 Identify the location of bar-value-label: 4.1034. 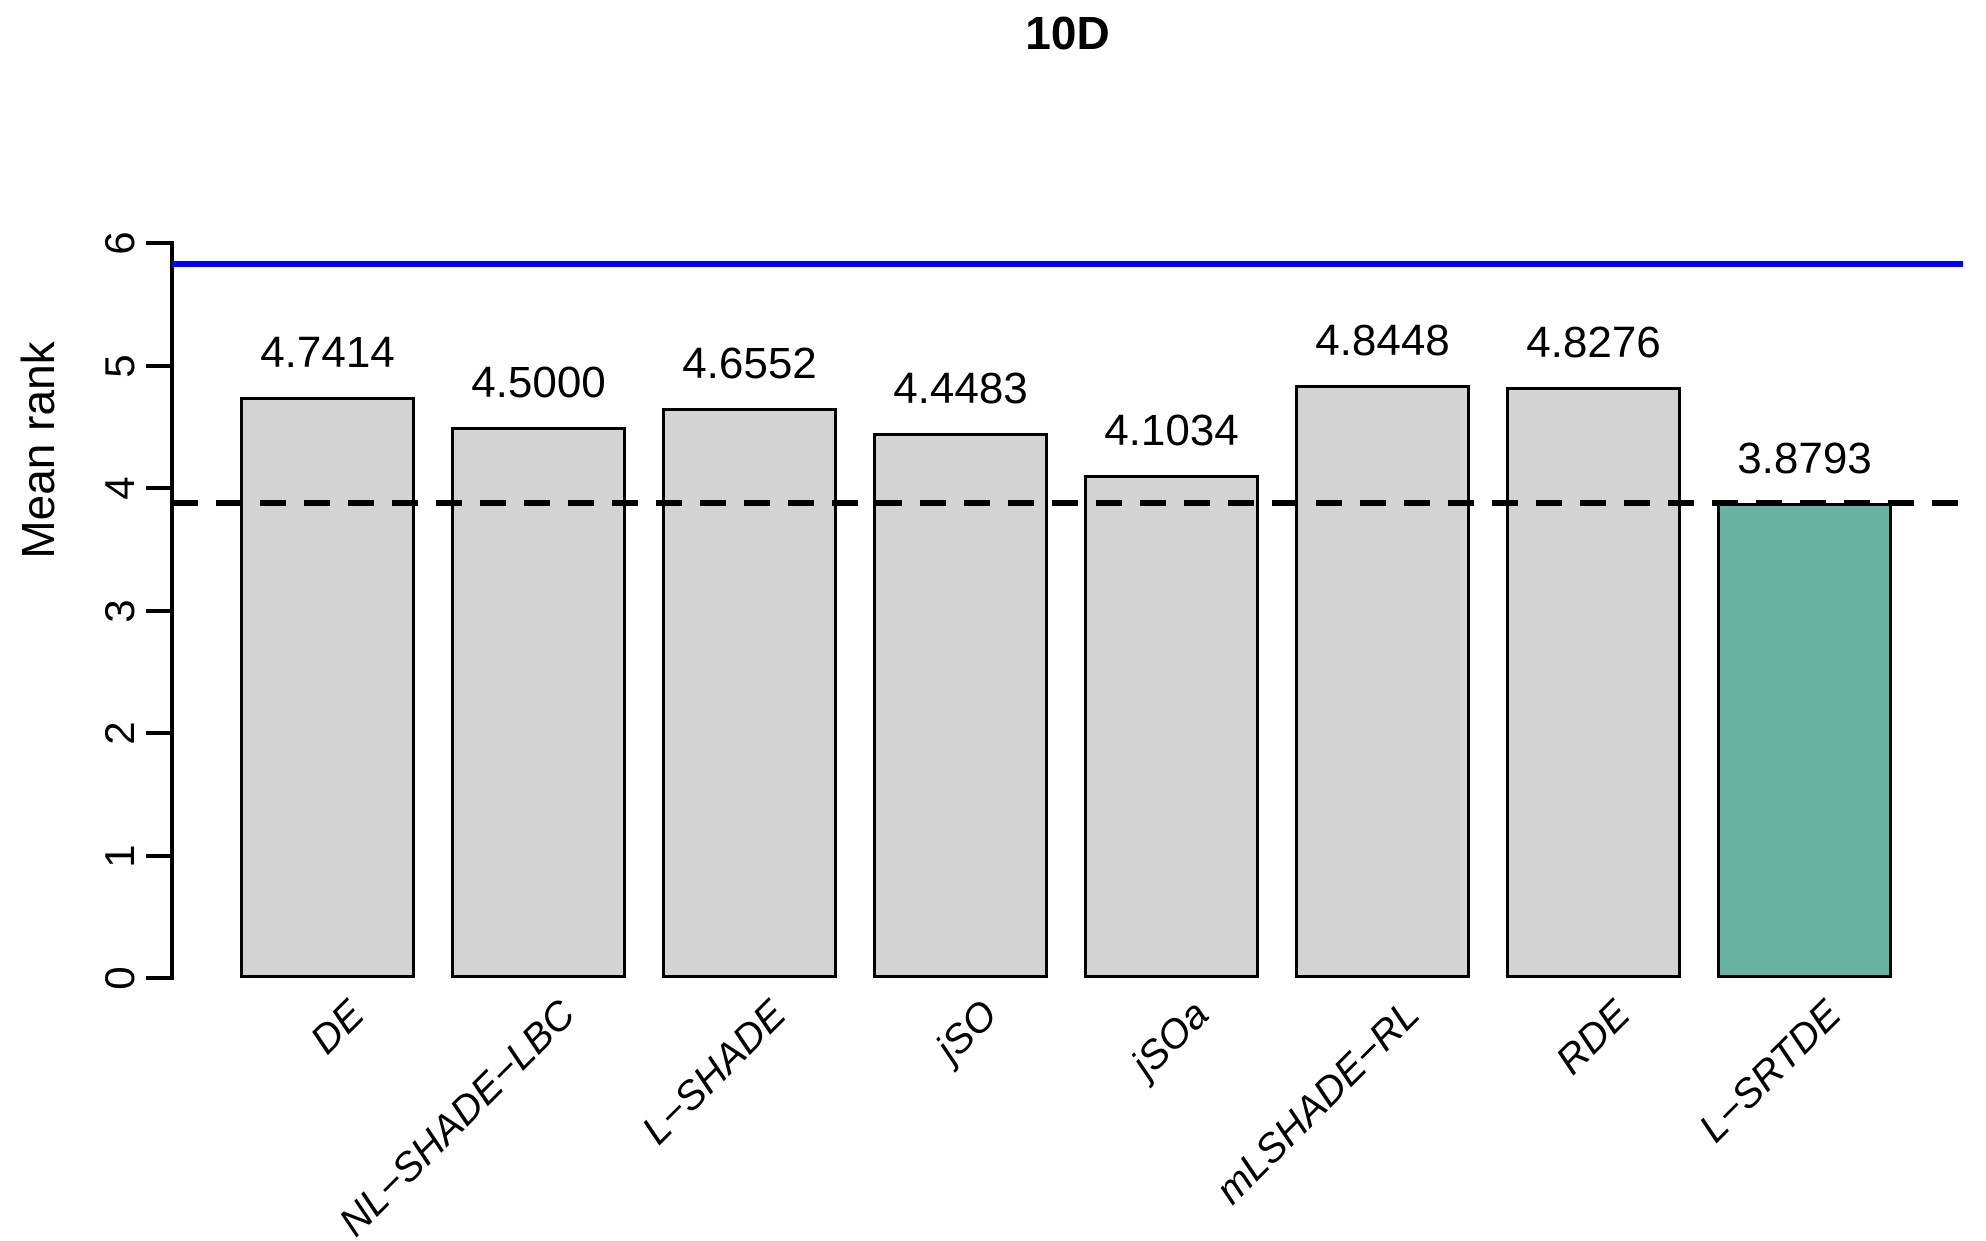
(1171, 431).